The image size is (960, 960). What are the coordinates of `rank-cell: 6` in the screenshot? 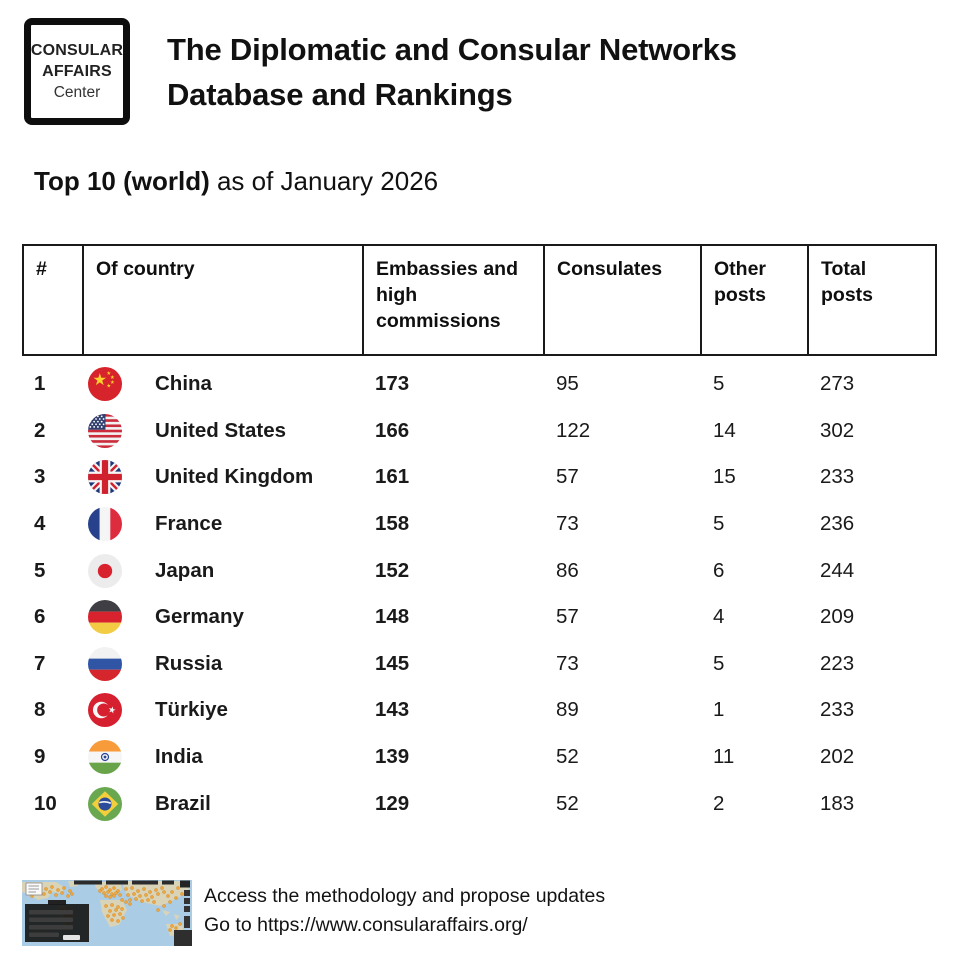 It's located at (40, 617).